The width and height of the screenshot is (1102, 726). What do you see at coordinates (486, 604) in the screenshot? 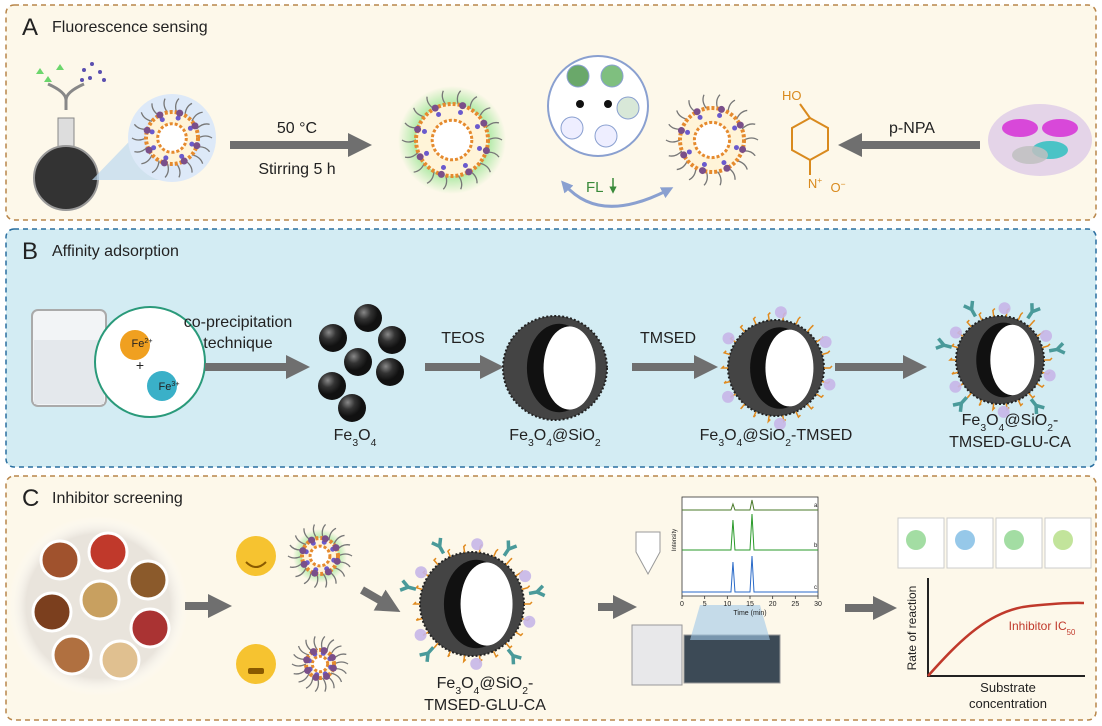
I see `particle-cut` at bounding box center [486, 604].